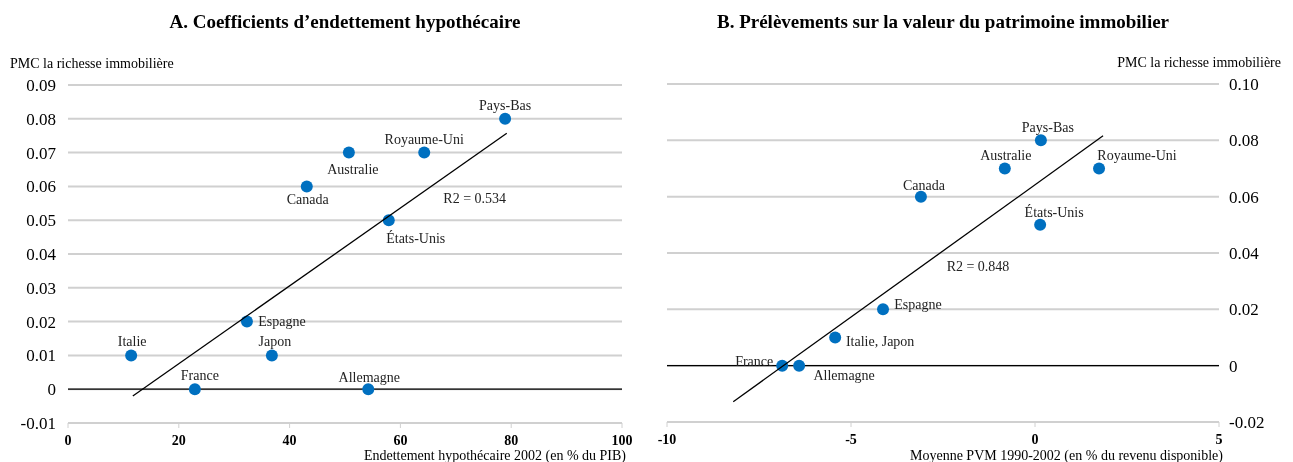 The width and height of the screenshot is (1293, 462). What do you see at coordinates (943, 21) in the screenshot?
I see `chart-title: B. Prélèvements sur la valeur du patrimoine immobilier` at bounding box center [943, 21].